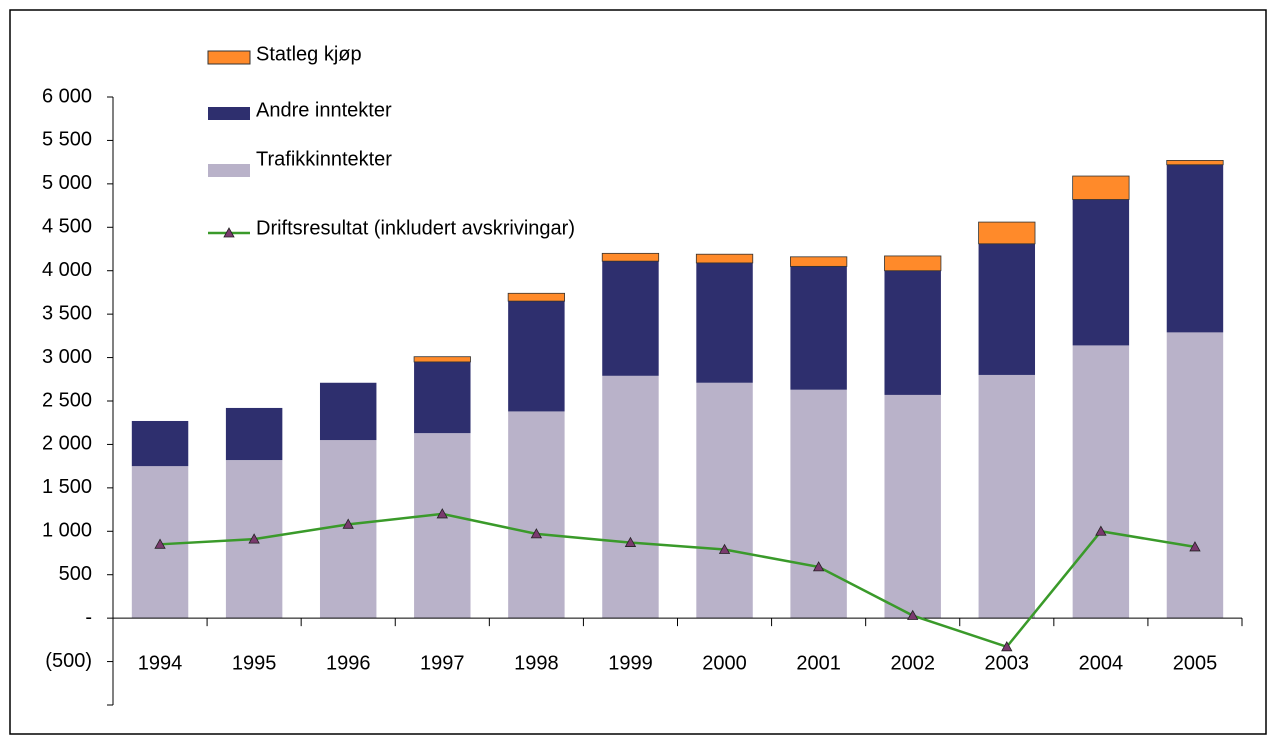  Describe the element at coordinates (229, 232) in the screenshot. I see `legend-marker` at that location.